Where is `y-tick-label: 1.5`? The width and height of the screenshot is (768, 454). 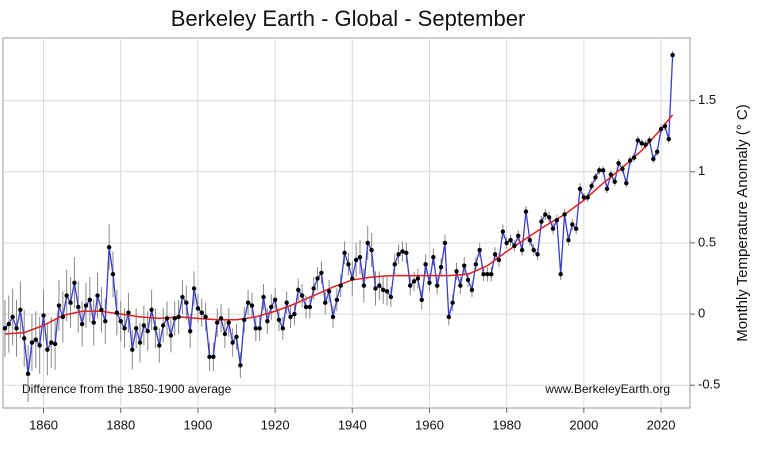 y-tick-label: 1.5 is located at coordinates (707, 99).